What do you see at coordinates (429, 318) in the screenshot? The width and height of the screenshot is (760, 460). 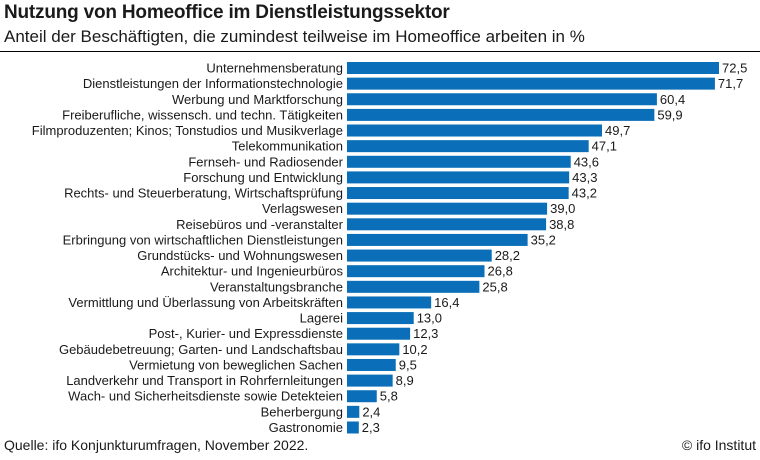 I see `value-label: 13,0` at bounding box center [429, 318].